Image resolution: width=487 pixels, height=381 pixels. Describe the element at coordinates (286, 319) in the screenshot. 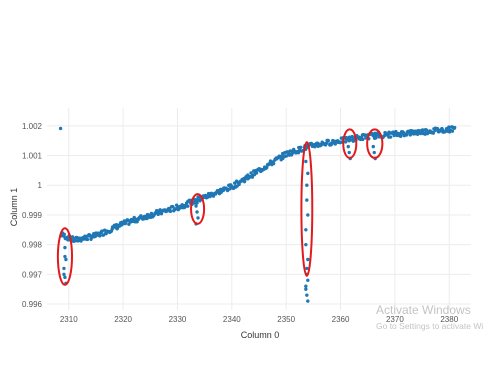

I see `x-tick-label: 2350` at that location.